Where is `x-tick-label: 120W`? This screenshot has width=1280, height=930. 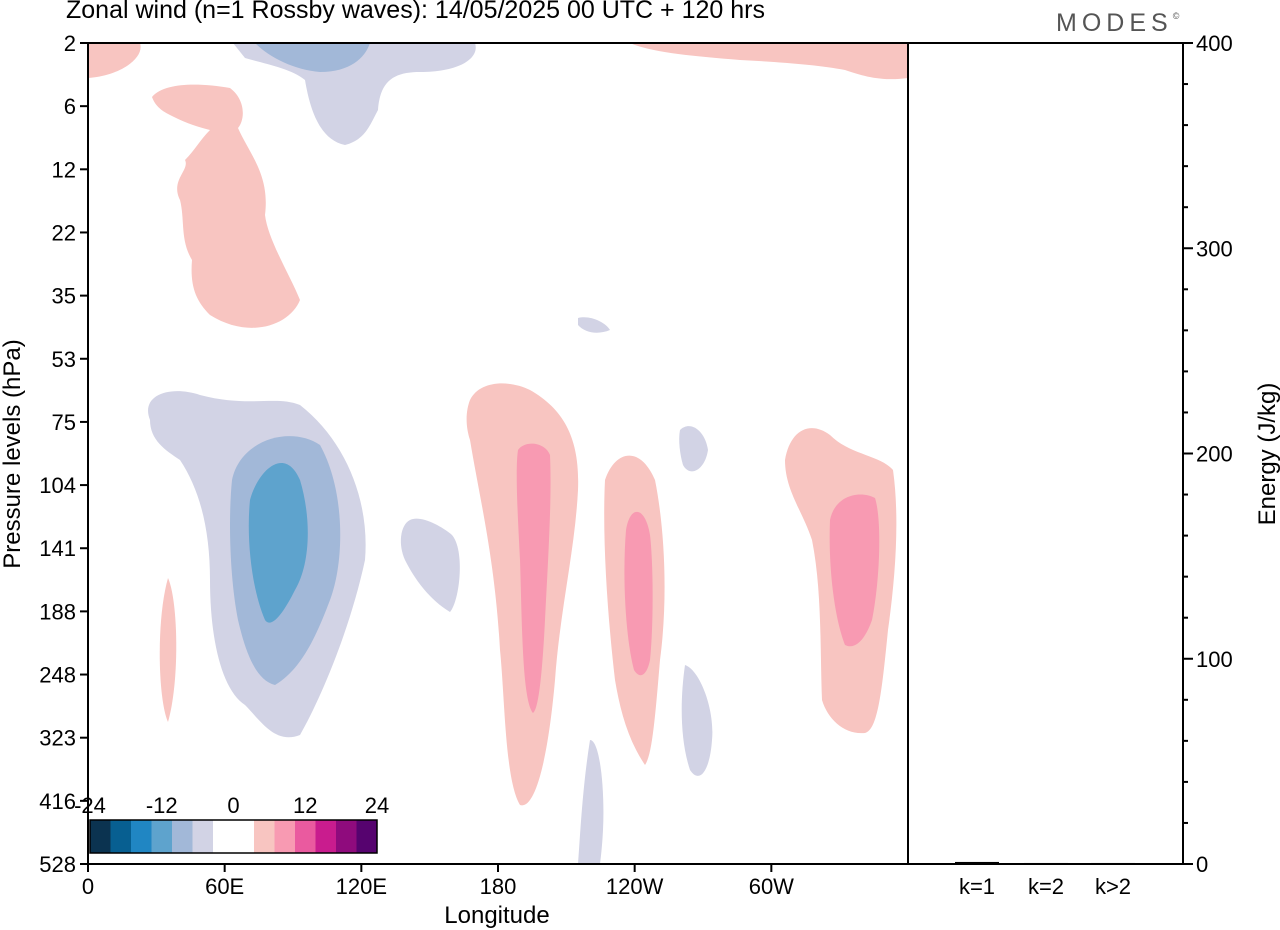 x-tick-label: 120W is located at coordinates (635, 886).